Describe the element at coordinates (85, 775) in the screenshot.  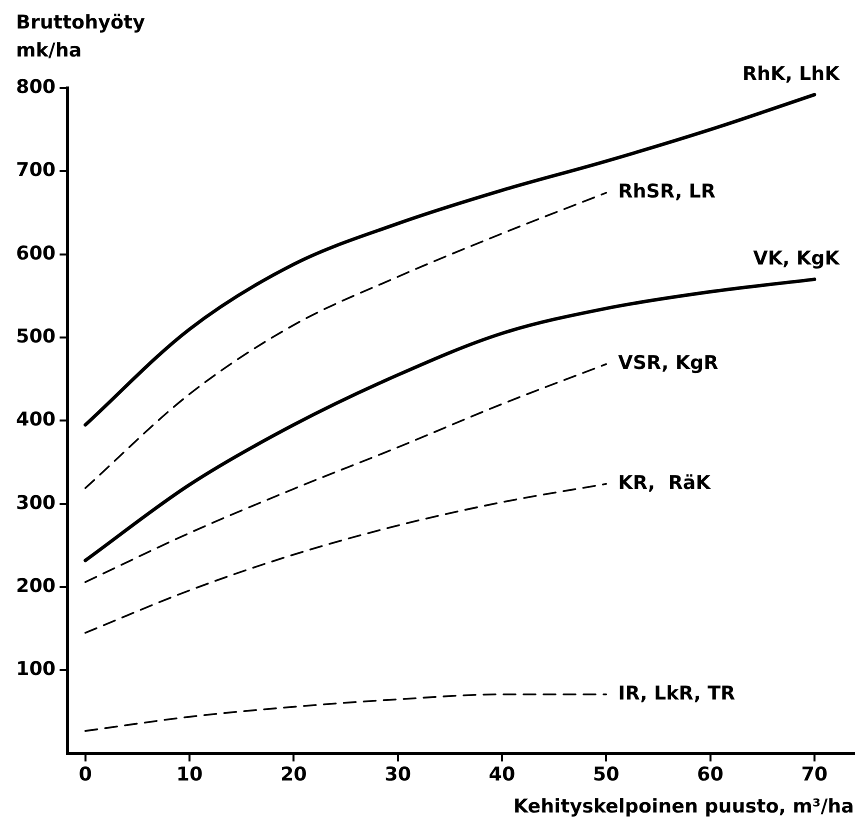
I see `x-tick-label: 0` at that location.